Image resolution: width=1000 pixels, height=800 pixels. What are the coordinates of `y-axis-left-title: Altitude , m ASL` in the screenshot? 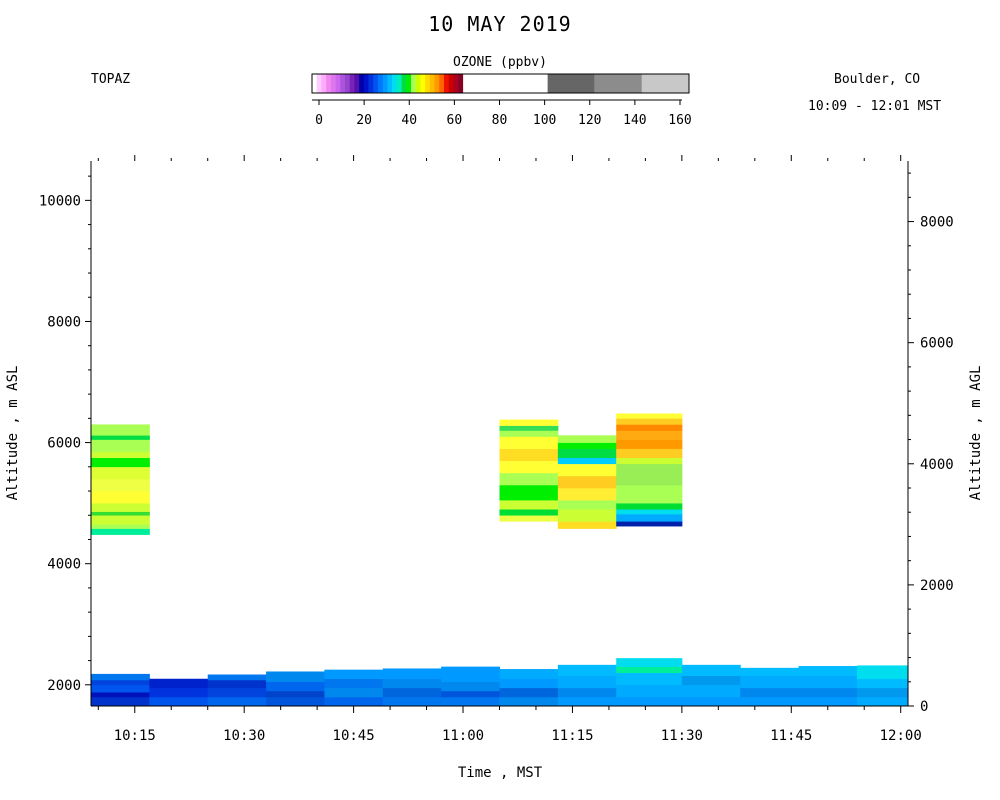 It's located at (13, 433).